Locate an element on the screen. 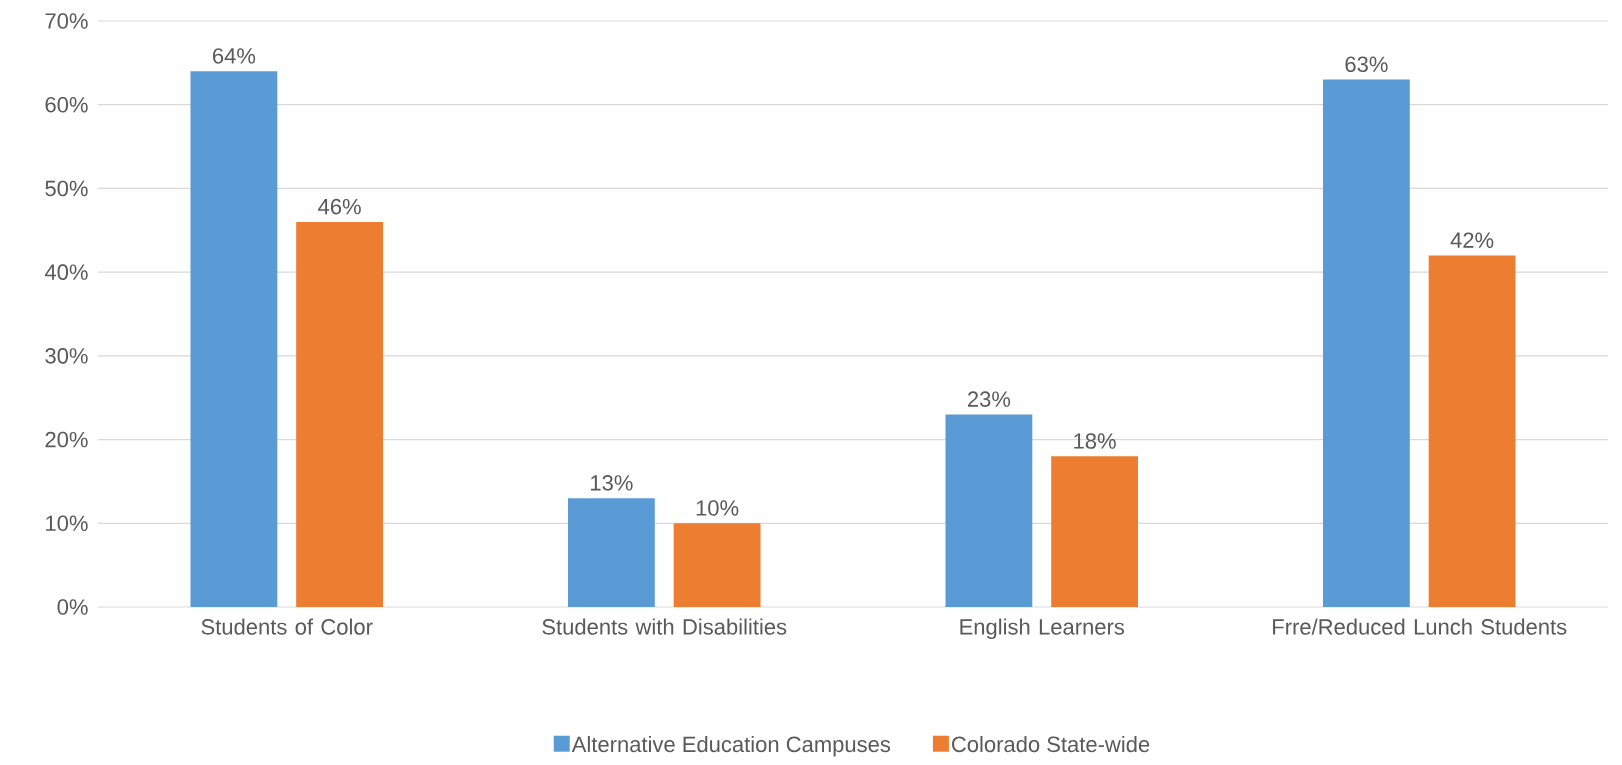 The width and height of the screenshot is (1622, 765). y-tick-label: 40% is located at coordinates (66, 272).